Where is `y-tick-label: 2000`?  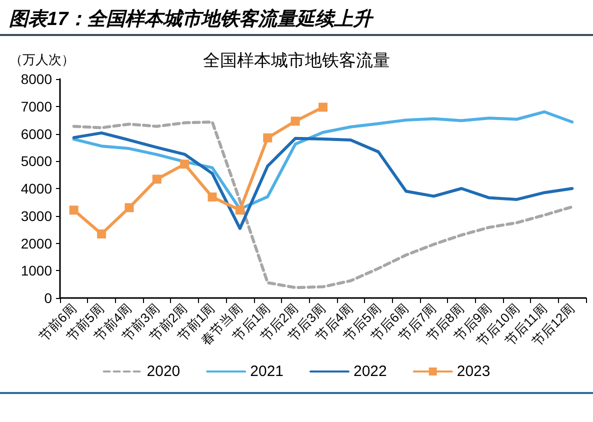
y-tick-label: 2000 is located at coordinates (36, 243).